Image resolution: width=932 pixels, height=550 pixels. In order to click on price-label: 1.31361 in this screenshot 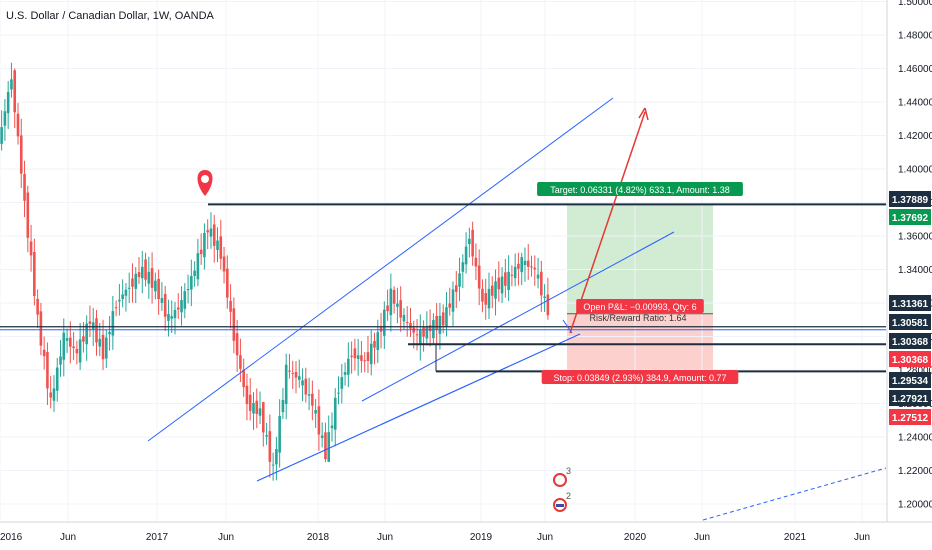, I will do `click(910, 303)`.